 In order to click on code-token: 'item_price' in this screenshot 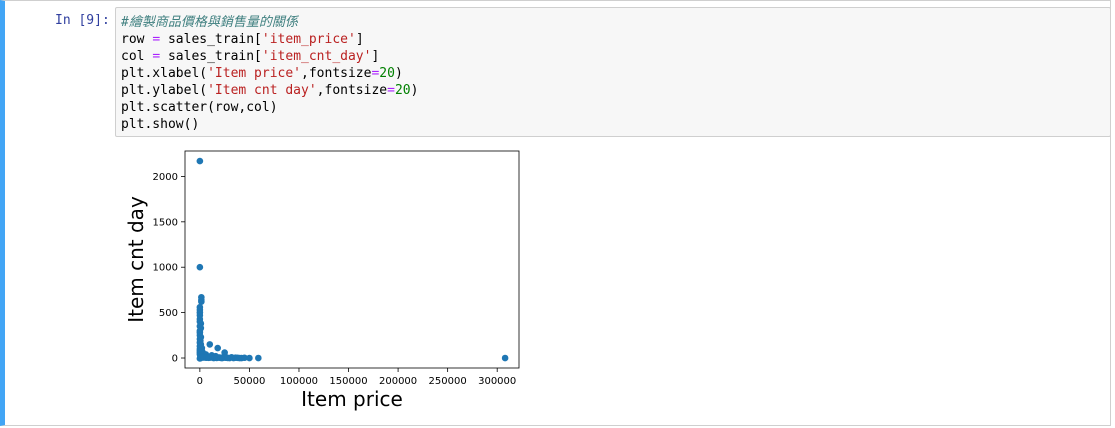, I will do `click(308, 39)`.